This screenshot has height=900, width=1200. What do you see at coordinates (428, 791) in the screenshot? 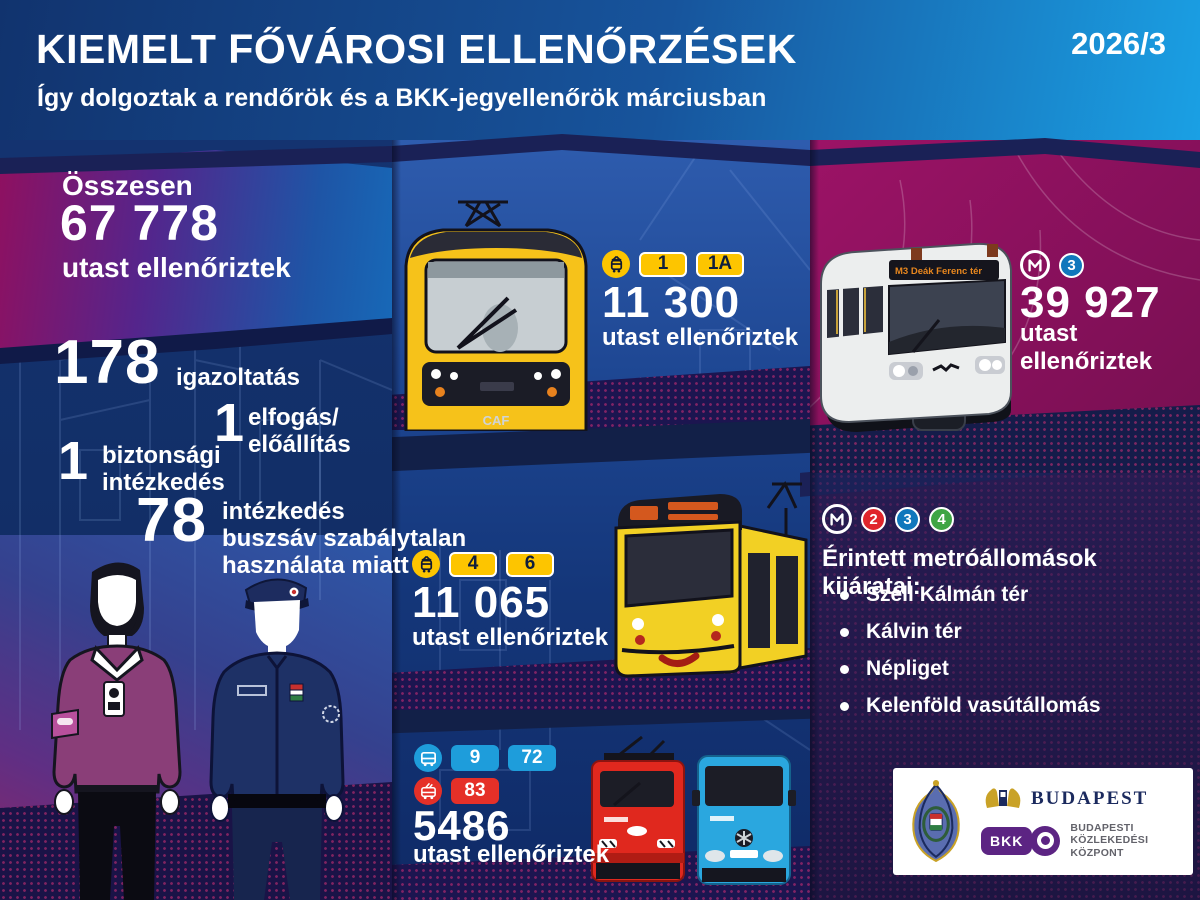
I see `trolleybus-icon` at bounding box center [428, 791].